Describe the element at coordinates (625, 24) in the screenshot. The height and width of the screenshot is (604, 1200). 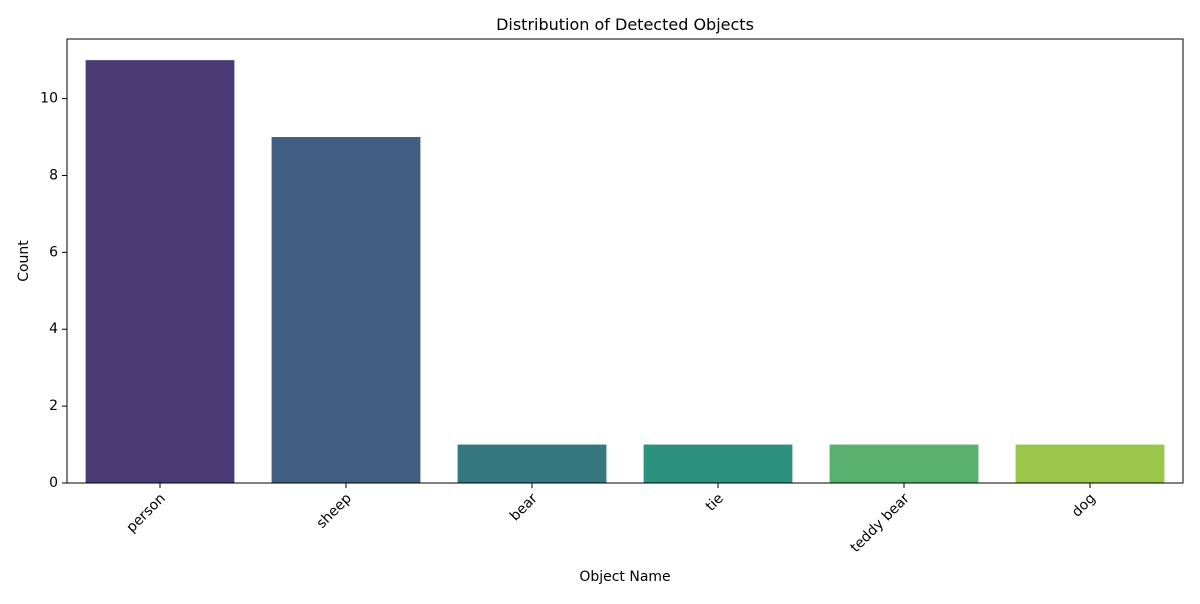
I see `chart-title: Distribution of Detected Objects` at that location.